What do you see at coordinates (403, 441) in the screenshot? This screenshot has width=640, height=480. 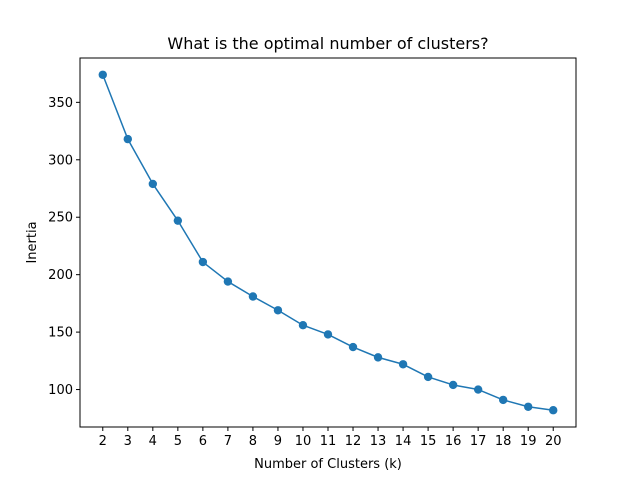 I see `x-tick-label: 14` at bounding box center [403, 441].